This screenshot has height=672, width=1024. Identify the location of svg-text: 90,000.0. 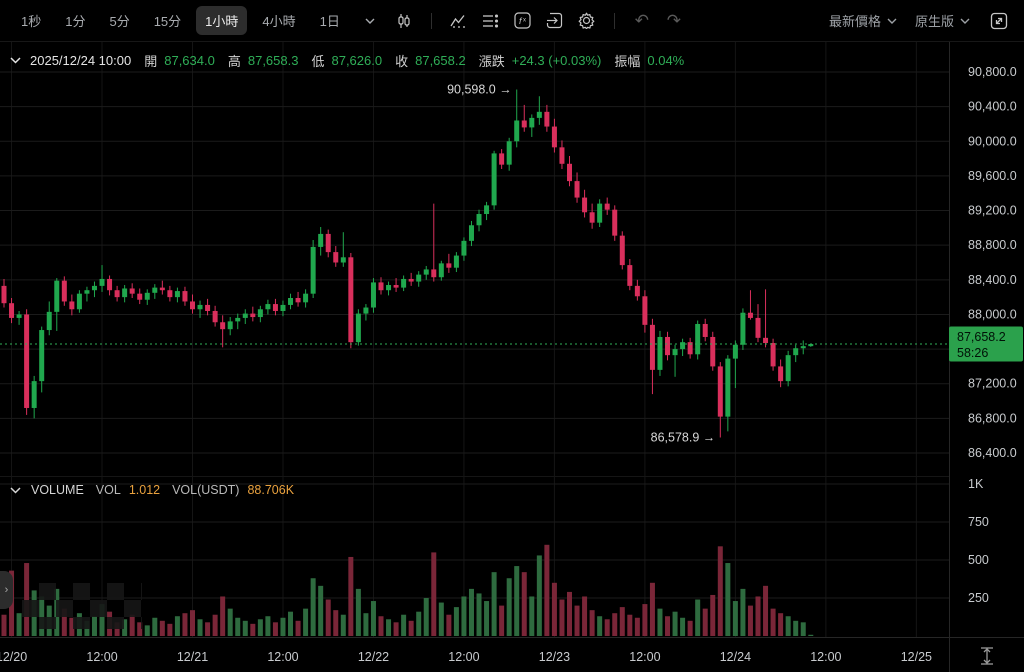
(992, 141).